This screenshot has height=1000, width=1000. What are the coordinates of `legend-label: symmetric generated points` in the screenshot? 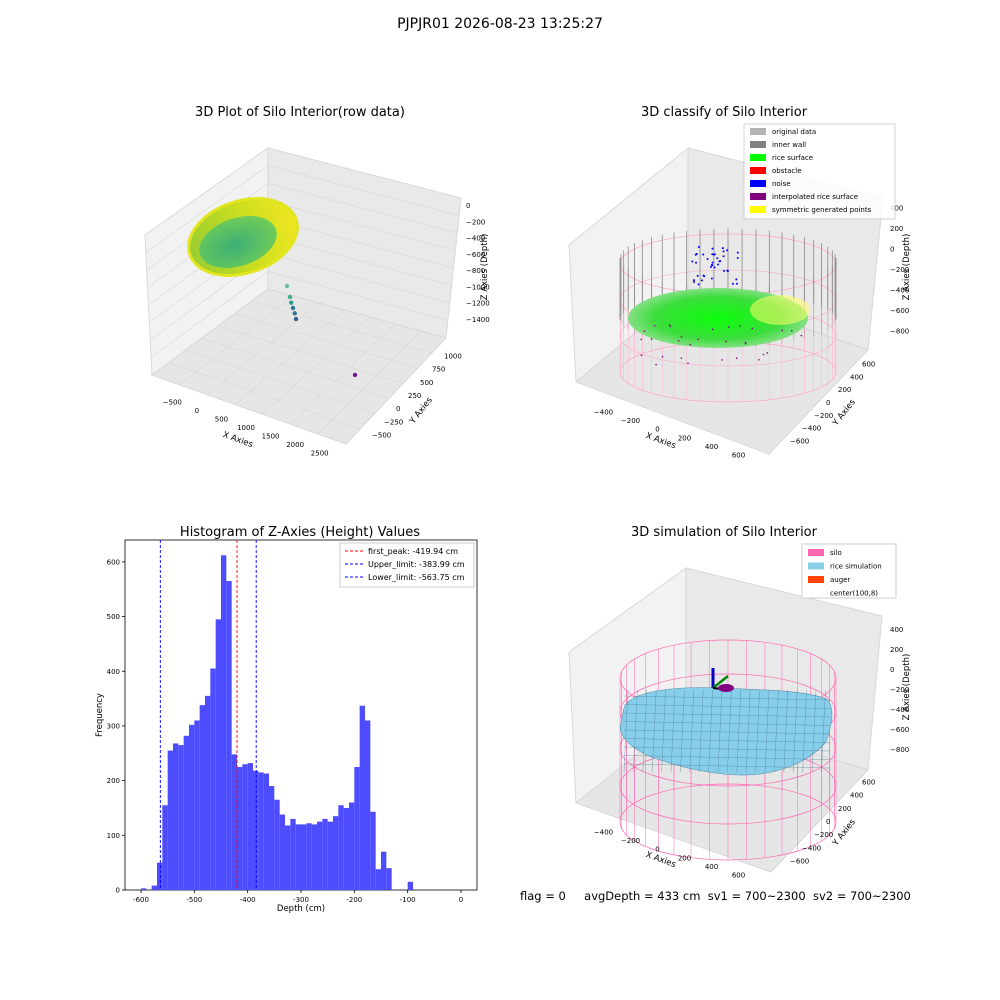 It's located at (822, 210).